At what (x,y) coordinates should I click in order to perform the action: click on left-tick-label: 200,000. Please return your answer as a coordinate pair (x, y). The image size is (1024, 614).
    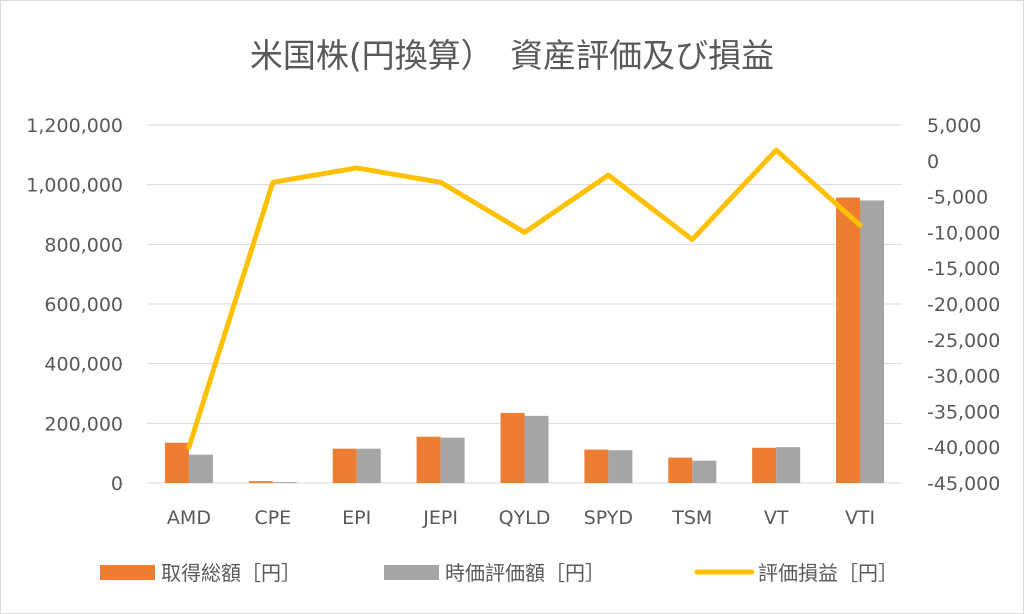
    Looking at the image, I should click on (83, 424).